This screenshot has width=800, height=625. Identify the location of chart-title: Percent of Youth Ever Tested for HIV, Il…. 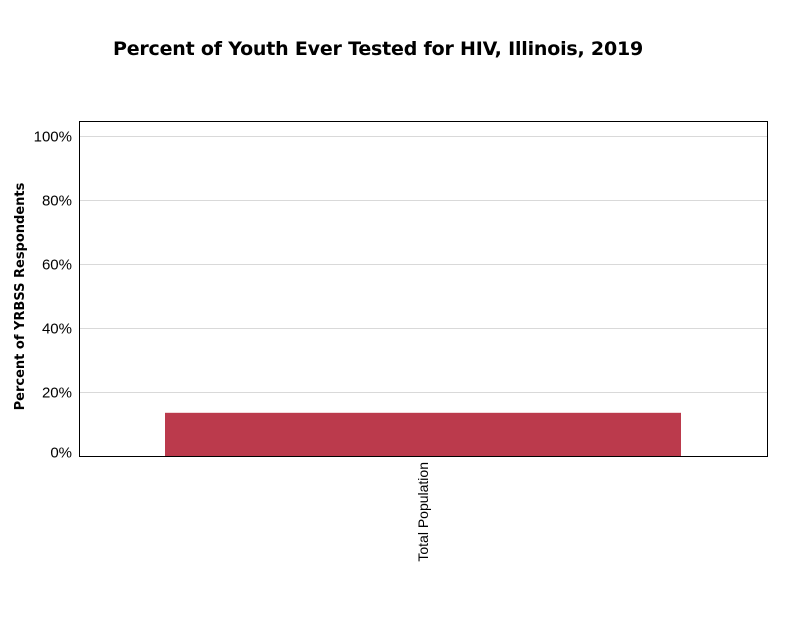
(378, 49).